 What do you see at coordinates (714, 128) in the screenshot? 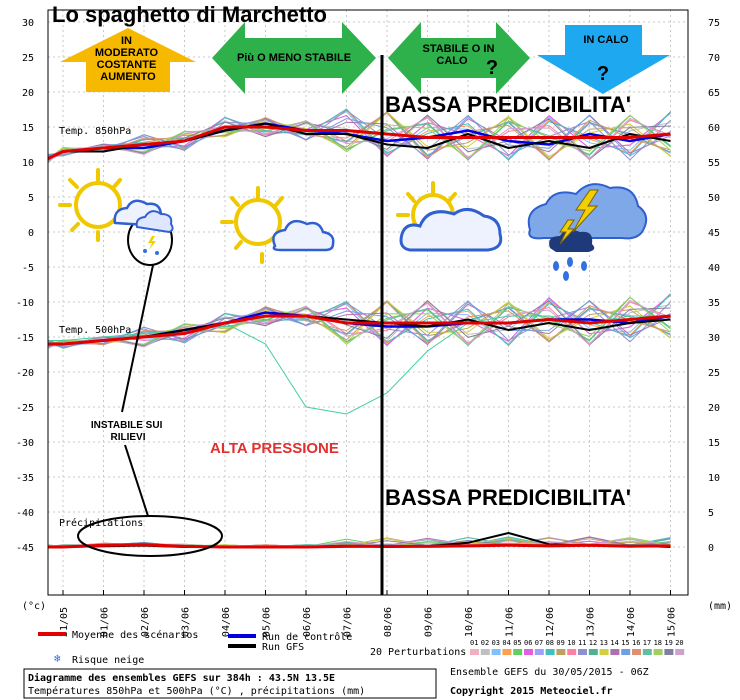
I see `y2-tick-label: 60` at bounding box center [714, 128].